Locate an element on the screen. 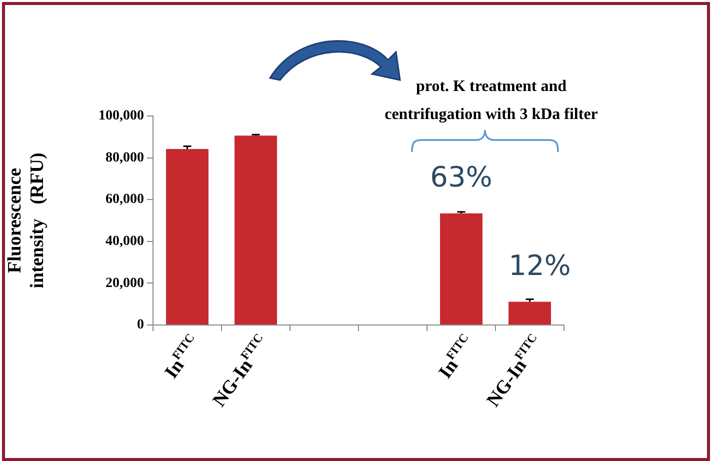  y-axis-title: Fluorescence intensity (RFU) is located at coordinates (26, 220).